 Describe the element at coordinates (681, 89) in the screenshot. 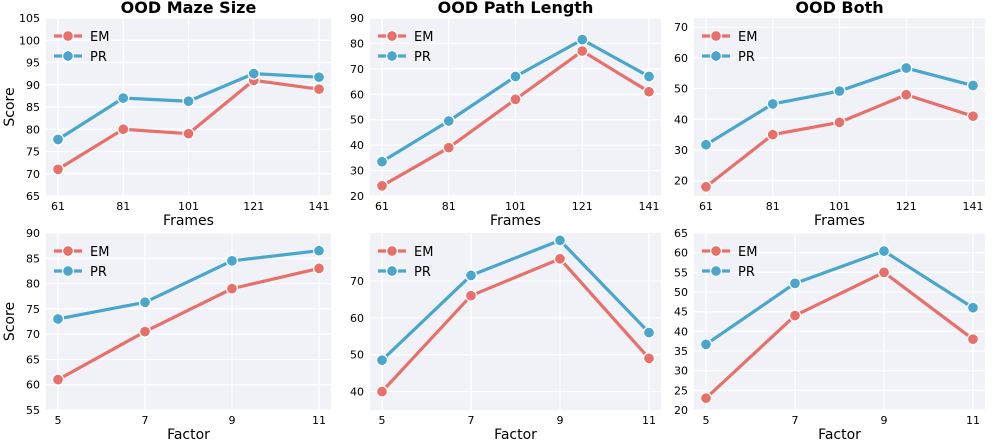

I see `y-tick-label: 50` at that location.